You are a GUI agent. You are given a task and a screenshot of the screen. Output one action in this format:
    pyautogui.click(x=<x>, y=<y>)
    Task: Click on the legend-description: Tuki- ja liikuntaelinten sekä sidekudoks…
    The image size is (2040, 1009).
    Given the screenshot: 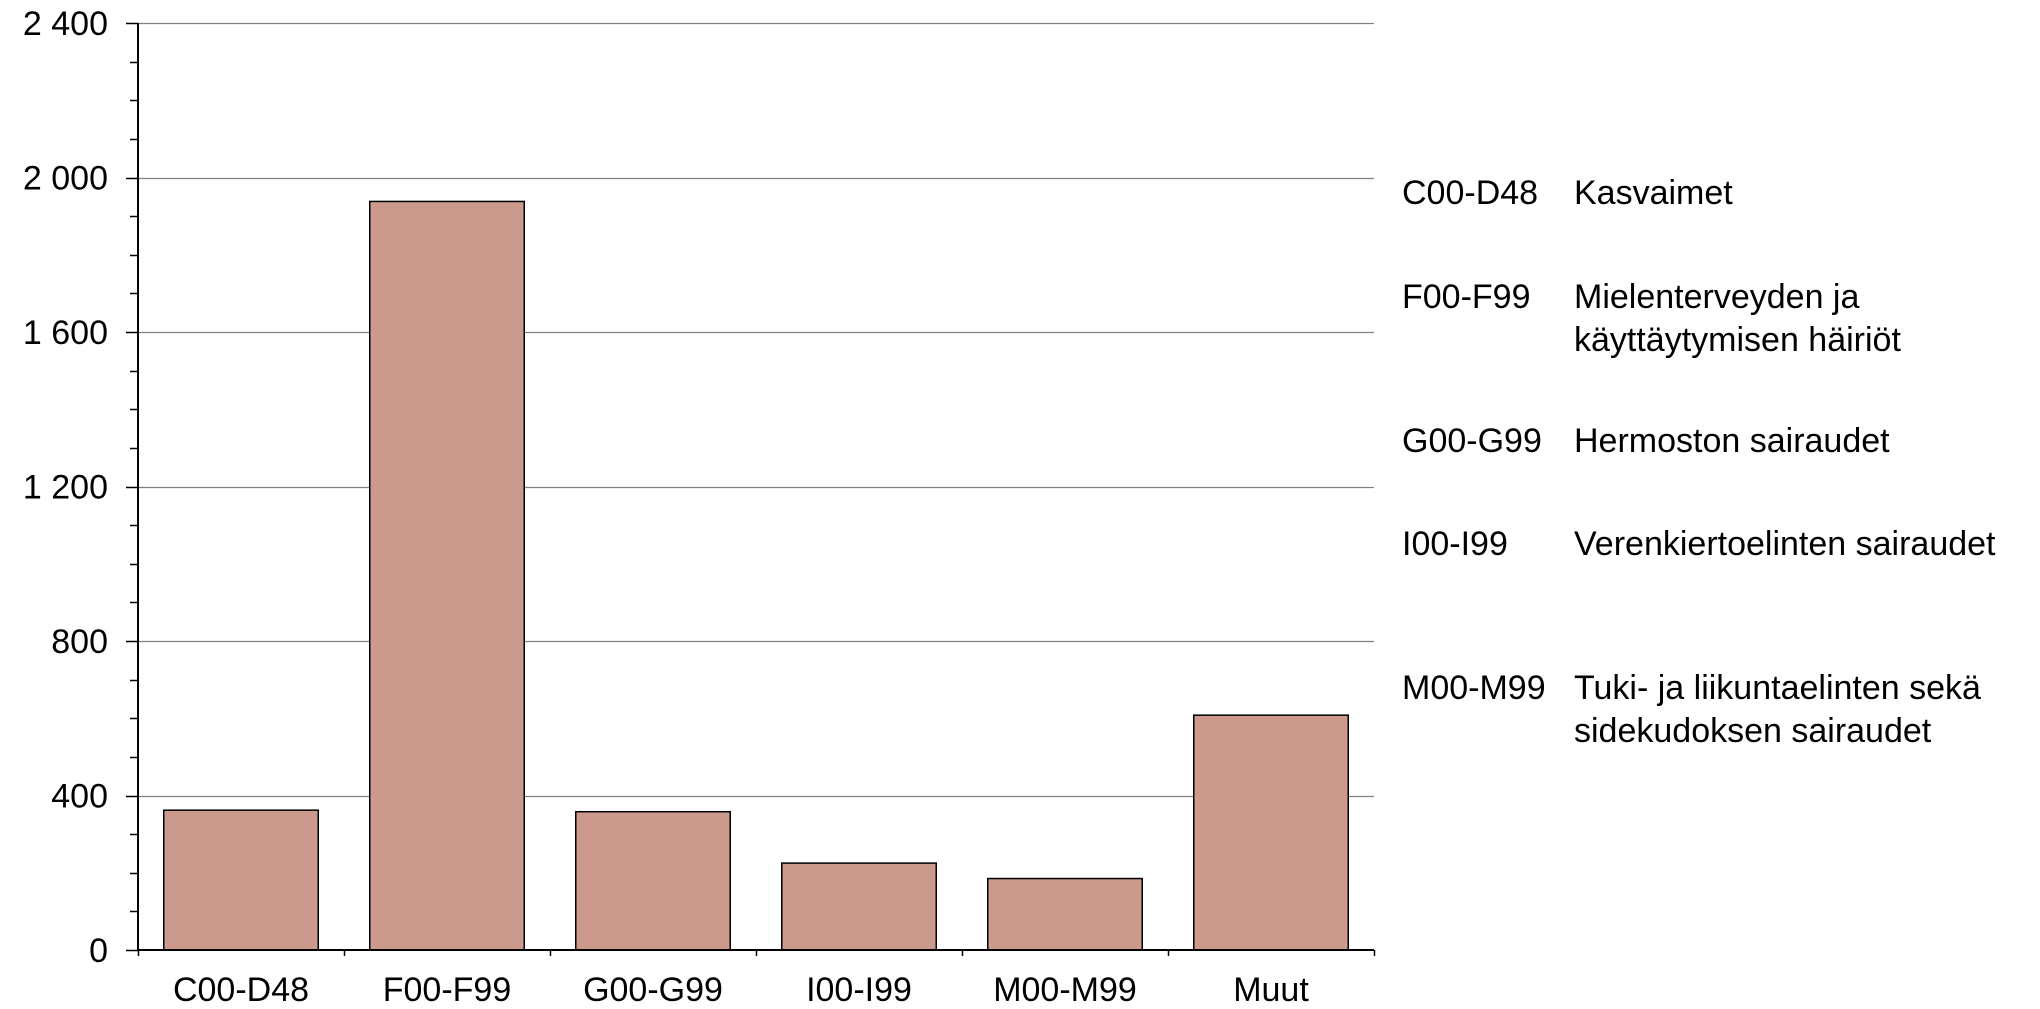 What is the action you would take?
    pyautogui.click(x=1777, y=709)
    